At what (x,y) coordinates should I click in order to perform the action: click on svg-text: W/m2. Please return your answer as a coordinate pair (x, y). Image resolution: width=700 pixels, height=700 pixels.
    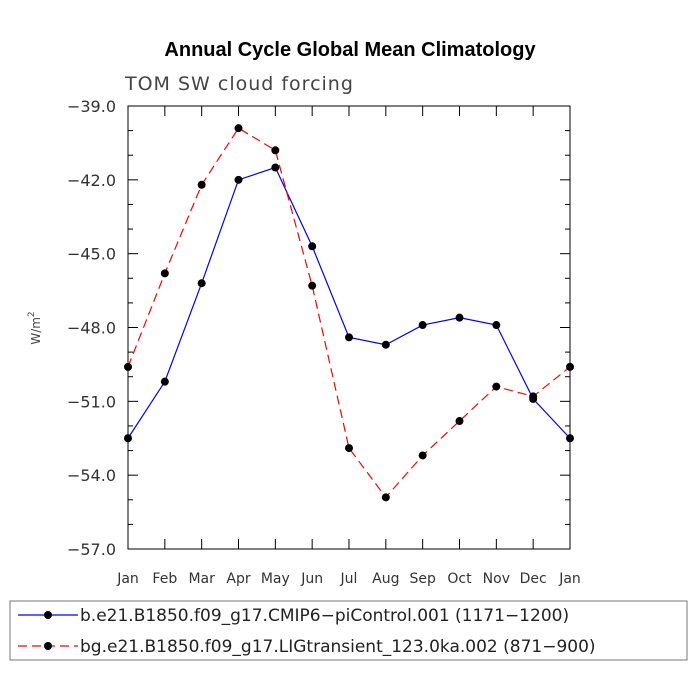
    Looking at the image, I should click on (35, 327).